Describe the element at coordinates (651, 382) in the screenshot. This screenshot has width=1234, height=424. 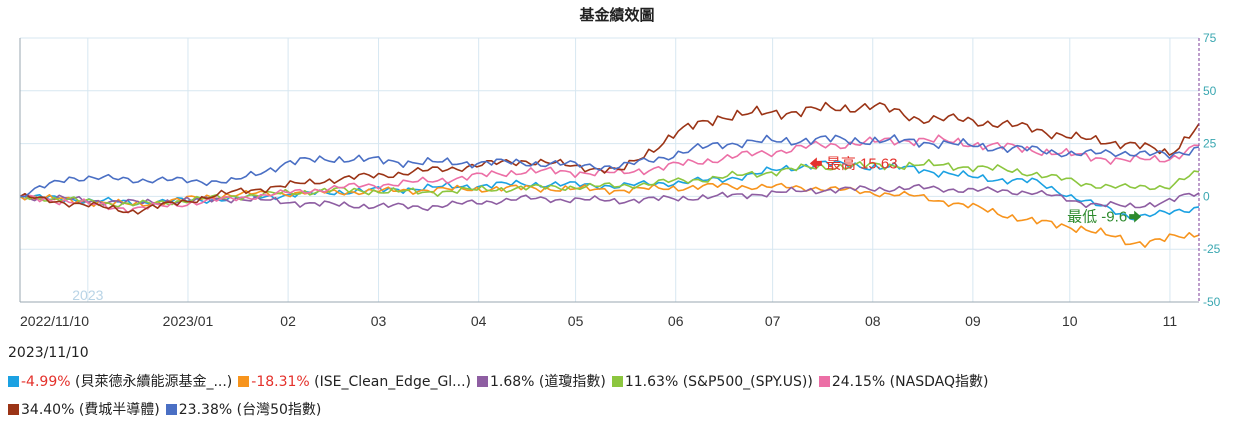
I see `legend-value: 11.63%` at that location.